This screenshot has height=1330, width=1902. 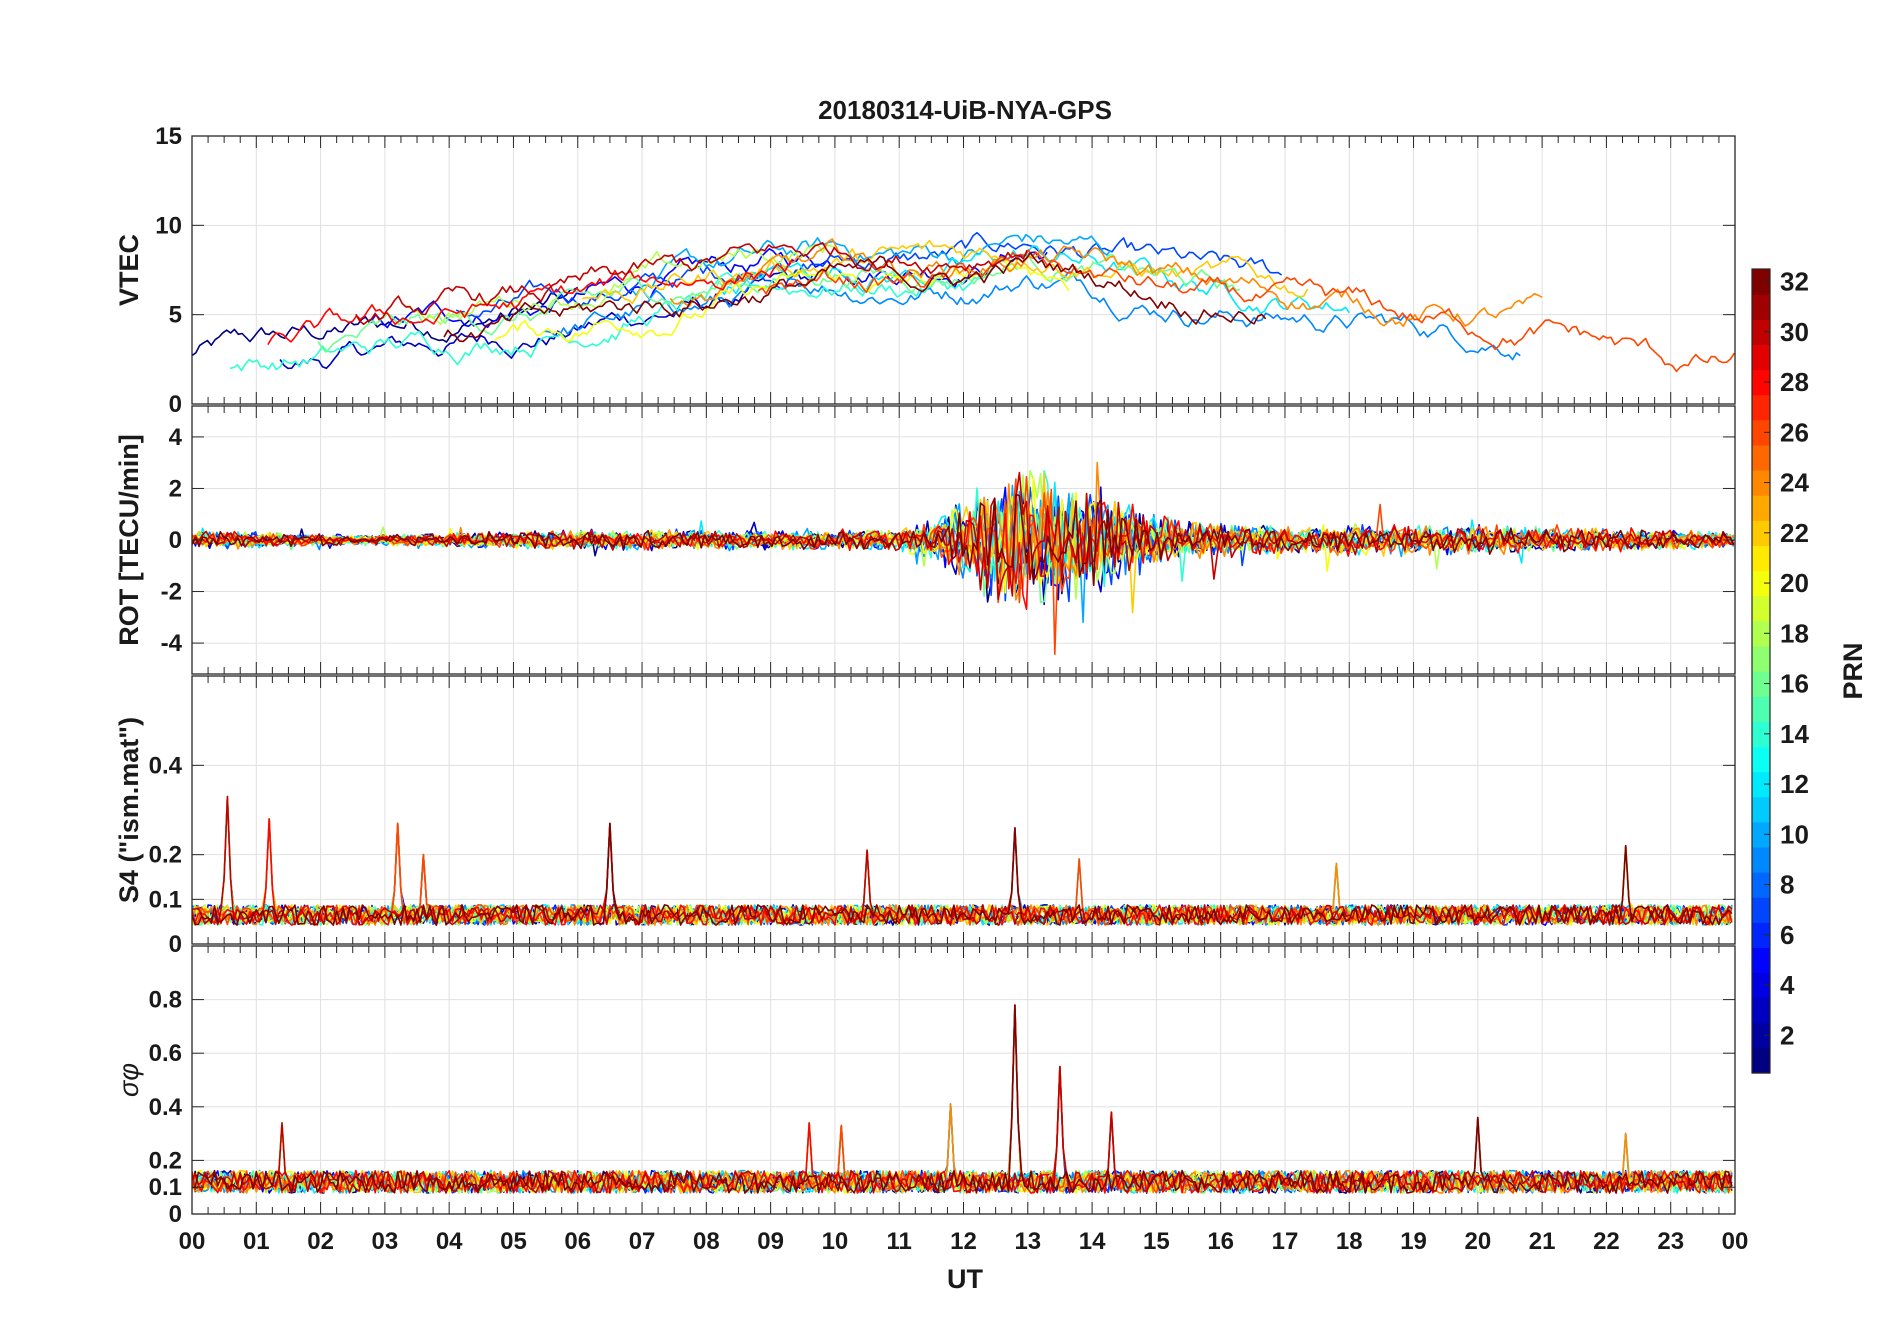 I want to click on colorbar-frame, so click(x=1761, y=671).